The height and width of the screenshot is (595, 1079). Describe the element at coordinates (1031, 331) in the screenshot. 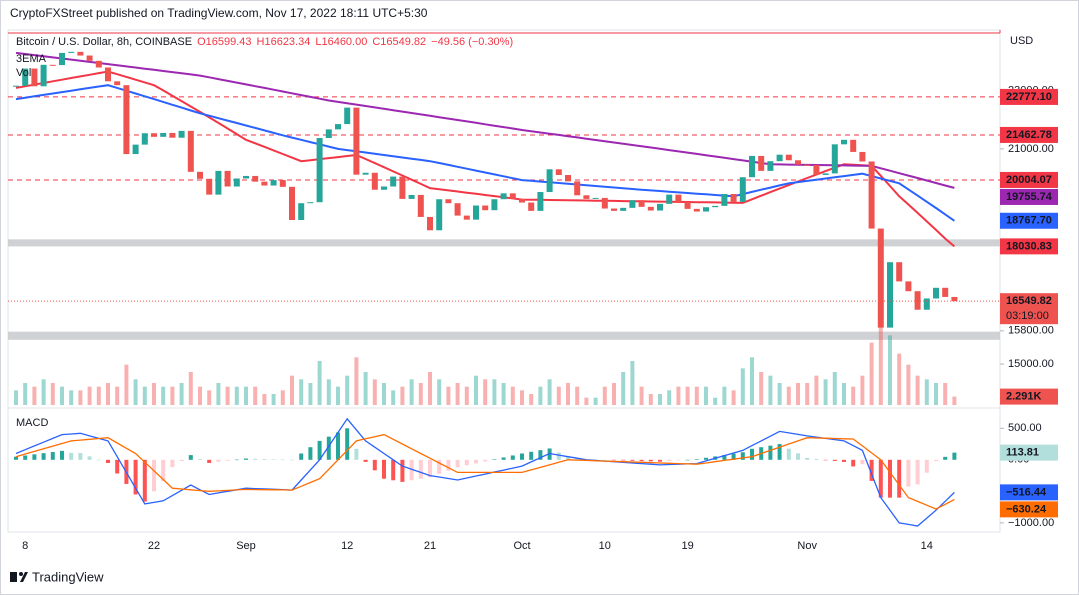

I see `y-tick-label: 15800.00` at that location.